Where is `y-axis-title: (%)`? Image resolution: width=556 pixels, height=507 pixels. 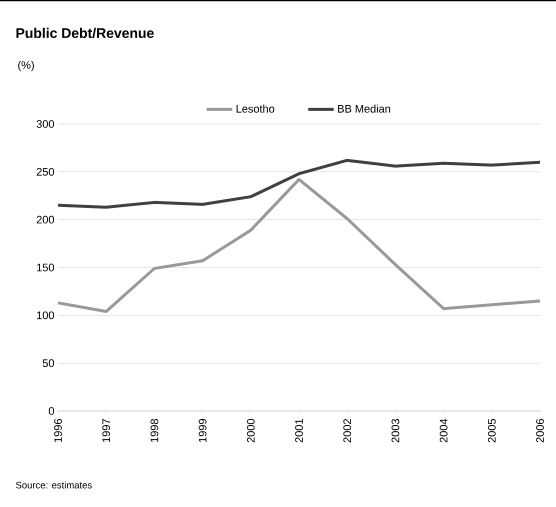 y-axis-title: (%) is located at coordinates (26, 66).